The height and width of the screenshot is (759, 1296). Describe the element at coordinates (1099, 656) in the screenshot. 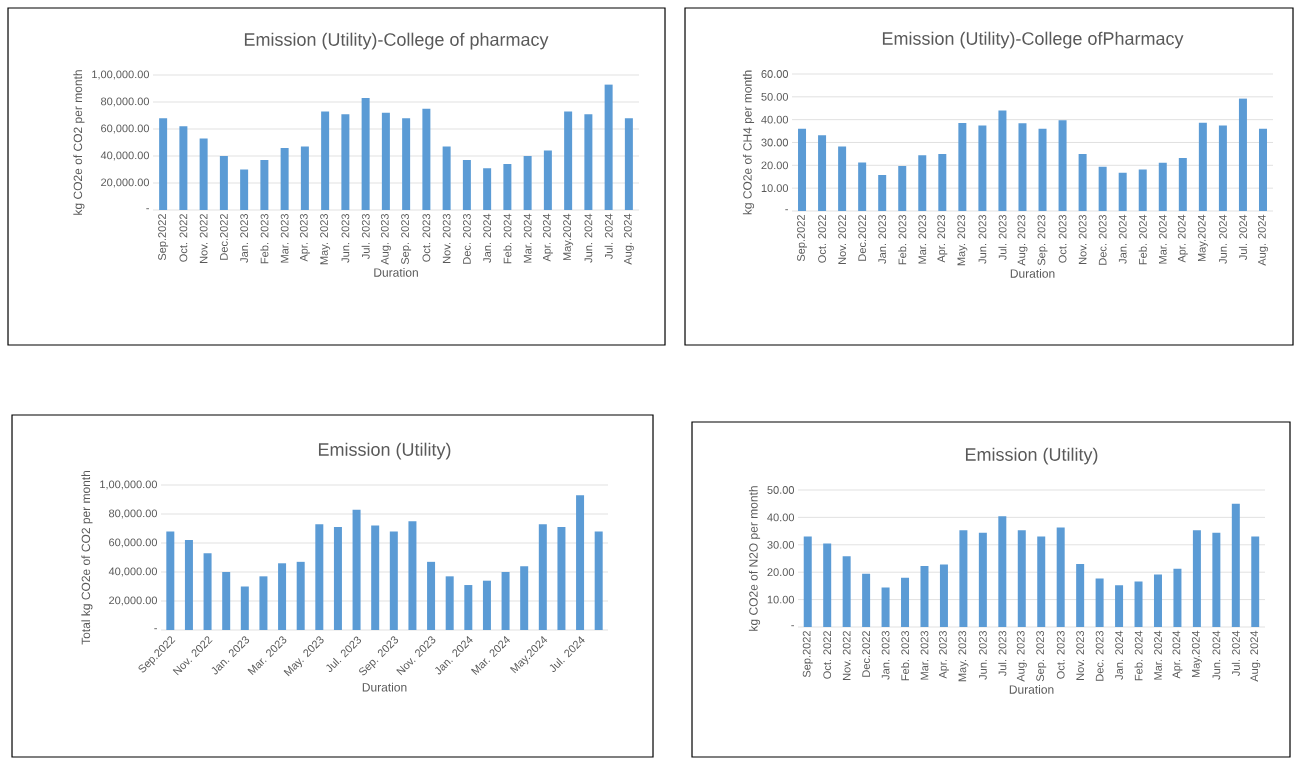

I see `x-tick-label: Dec. 2023` at that location.